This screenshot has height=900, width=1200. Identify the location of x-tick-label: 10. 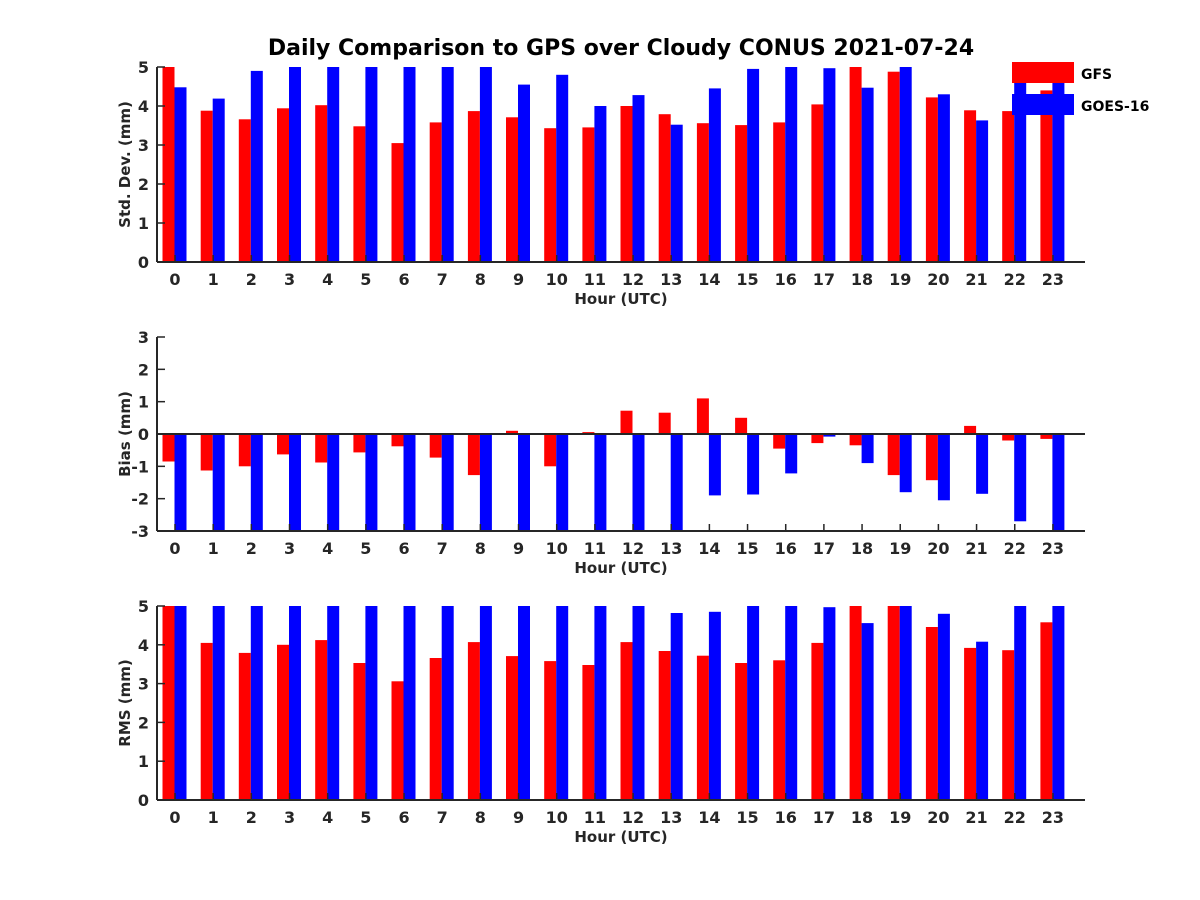
(557, 548).